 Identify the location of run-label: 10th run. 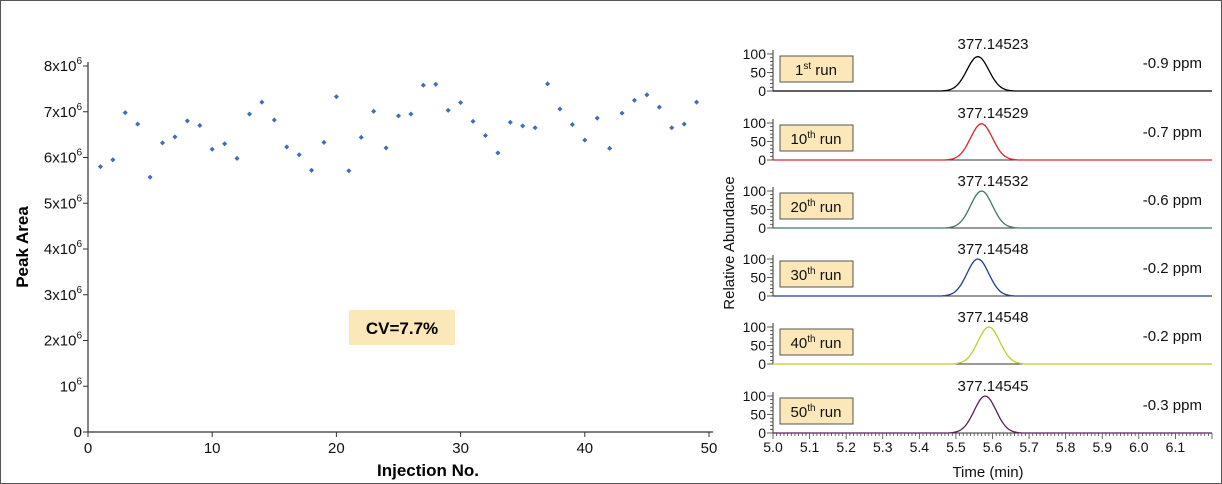
(816, 139).